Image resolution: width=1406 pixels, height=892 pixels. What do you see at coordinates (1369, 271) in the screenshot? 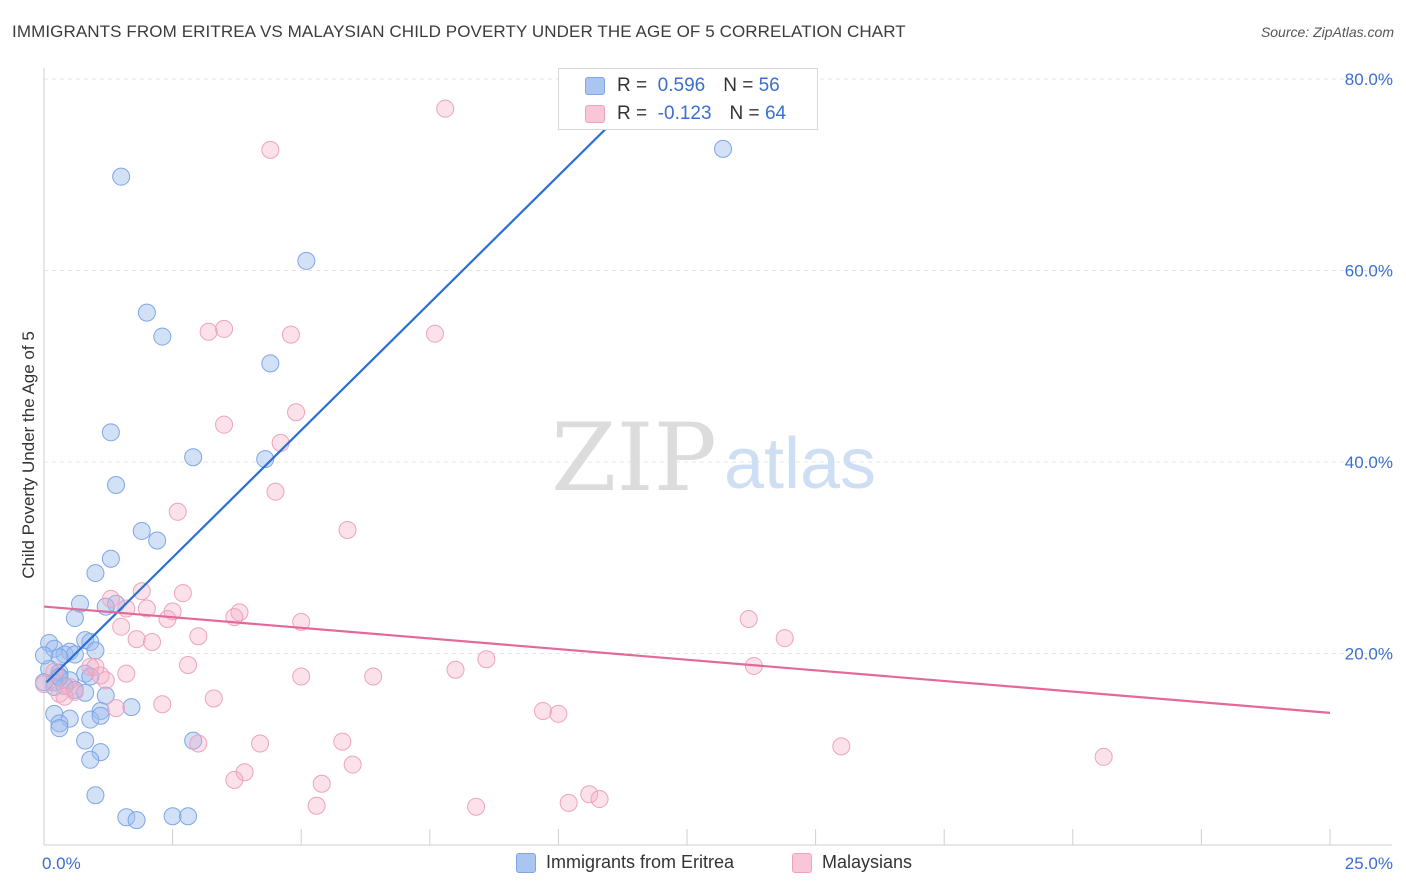
I see `y-tick-label: 60.0%` at bounding box center [1369, 271].